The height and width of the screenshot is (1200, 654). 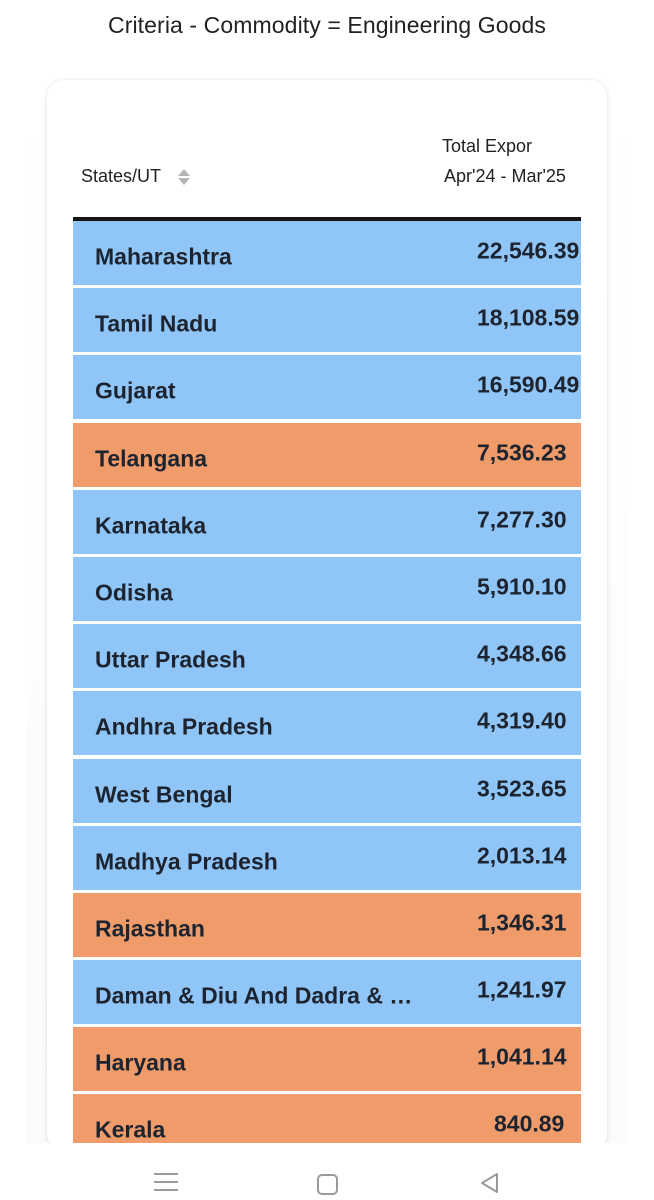 I want to click on row-state-name: Tamil Nadu, so click(x=156, y=323).